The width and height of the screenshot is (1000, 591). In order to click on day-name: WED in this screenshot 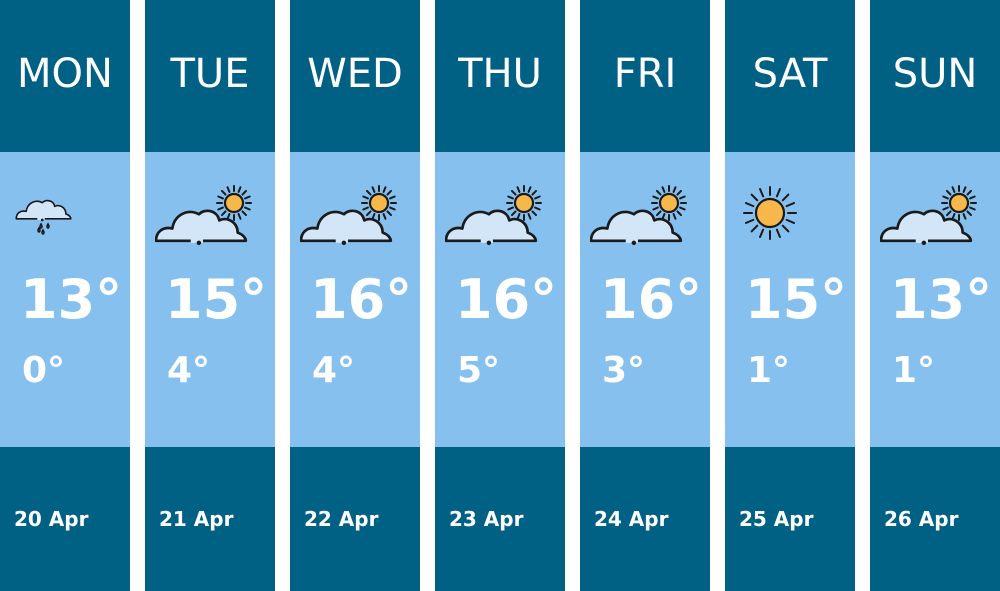, I will do `click(355, 74)`.